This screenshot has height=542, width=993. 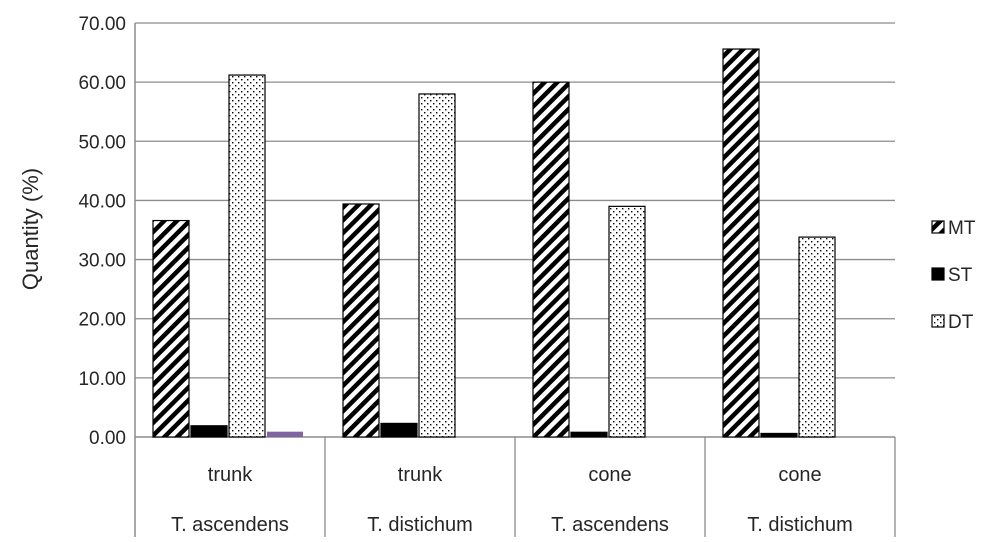 I want to click on y-tick-label: 40.00, so click(x=102, y=201).